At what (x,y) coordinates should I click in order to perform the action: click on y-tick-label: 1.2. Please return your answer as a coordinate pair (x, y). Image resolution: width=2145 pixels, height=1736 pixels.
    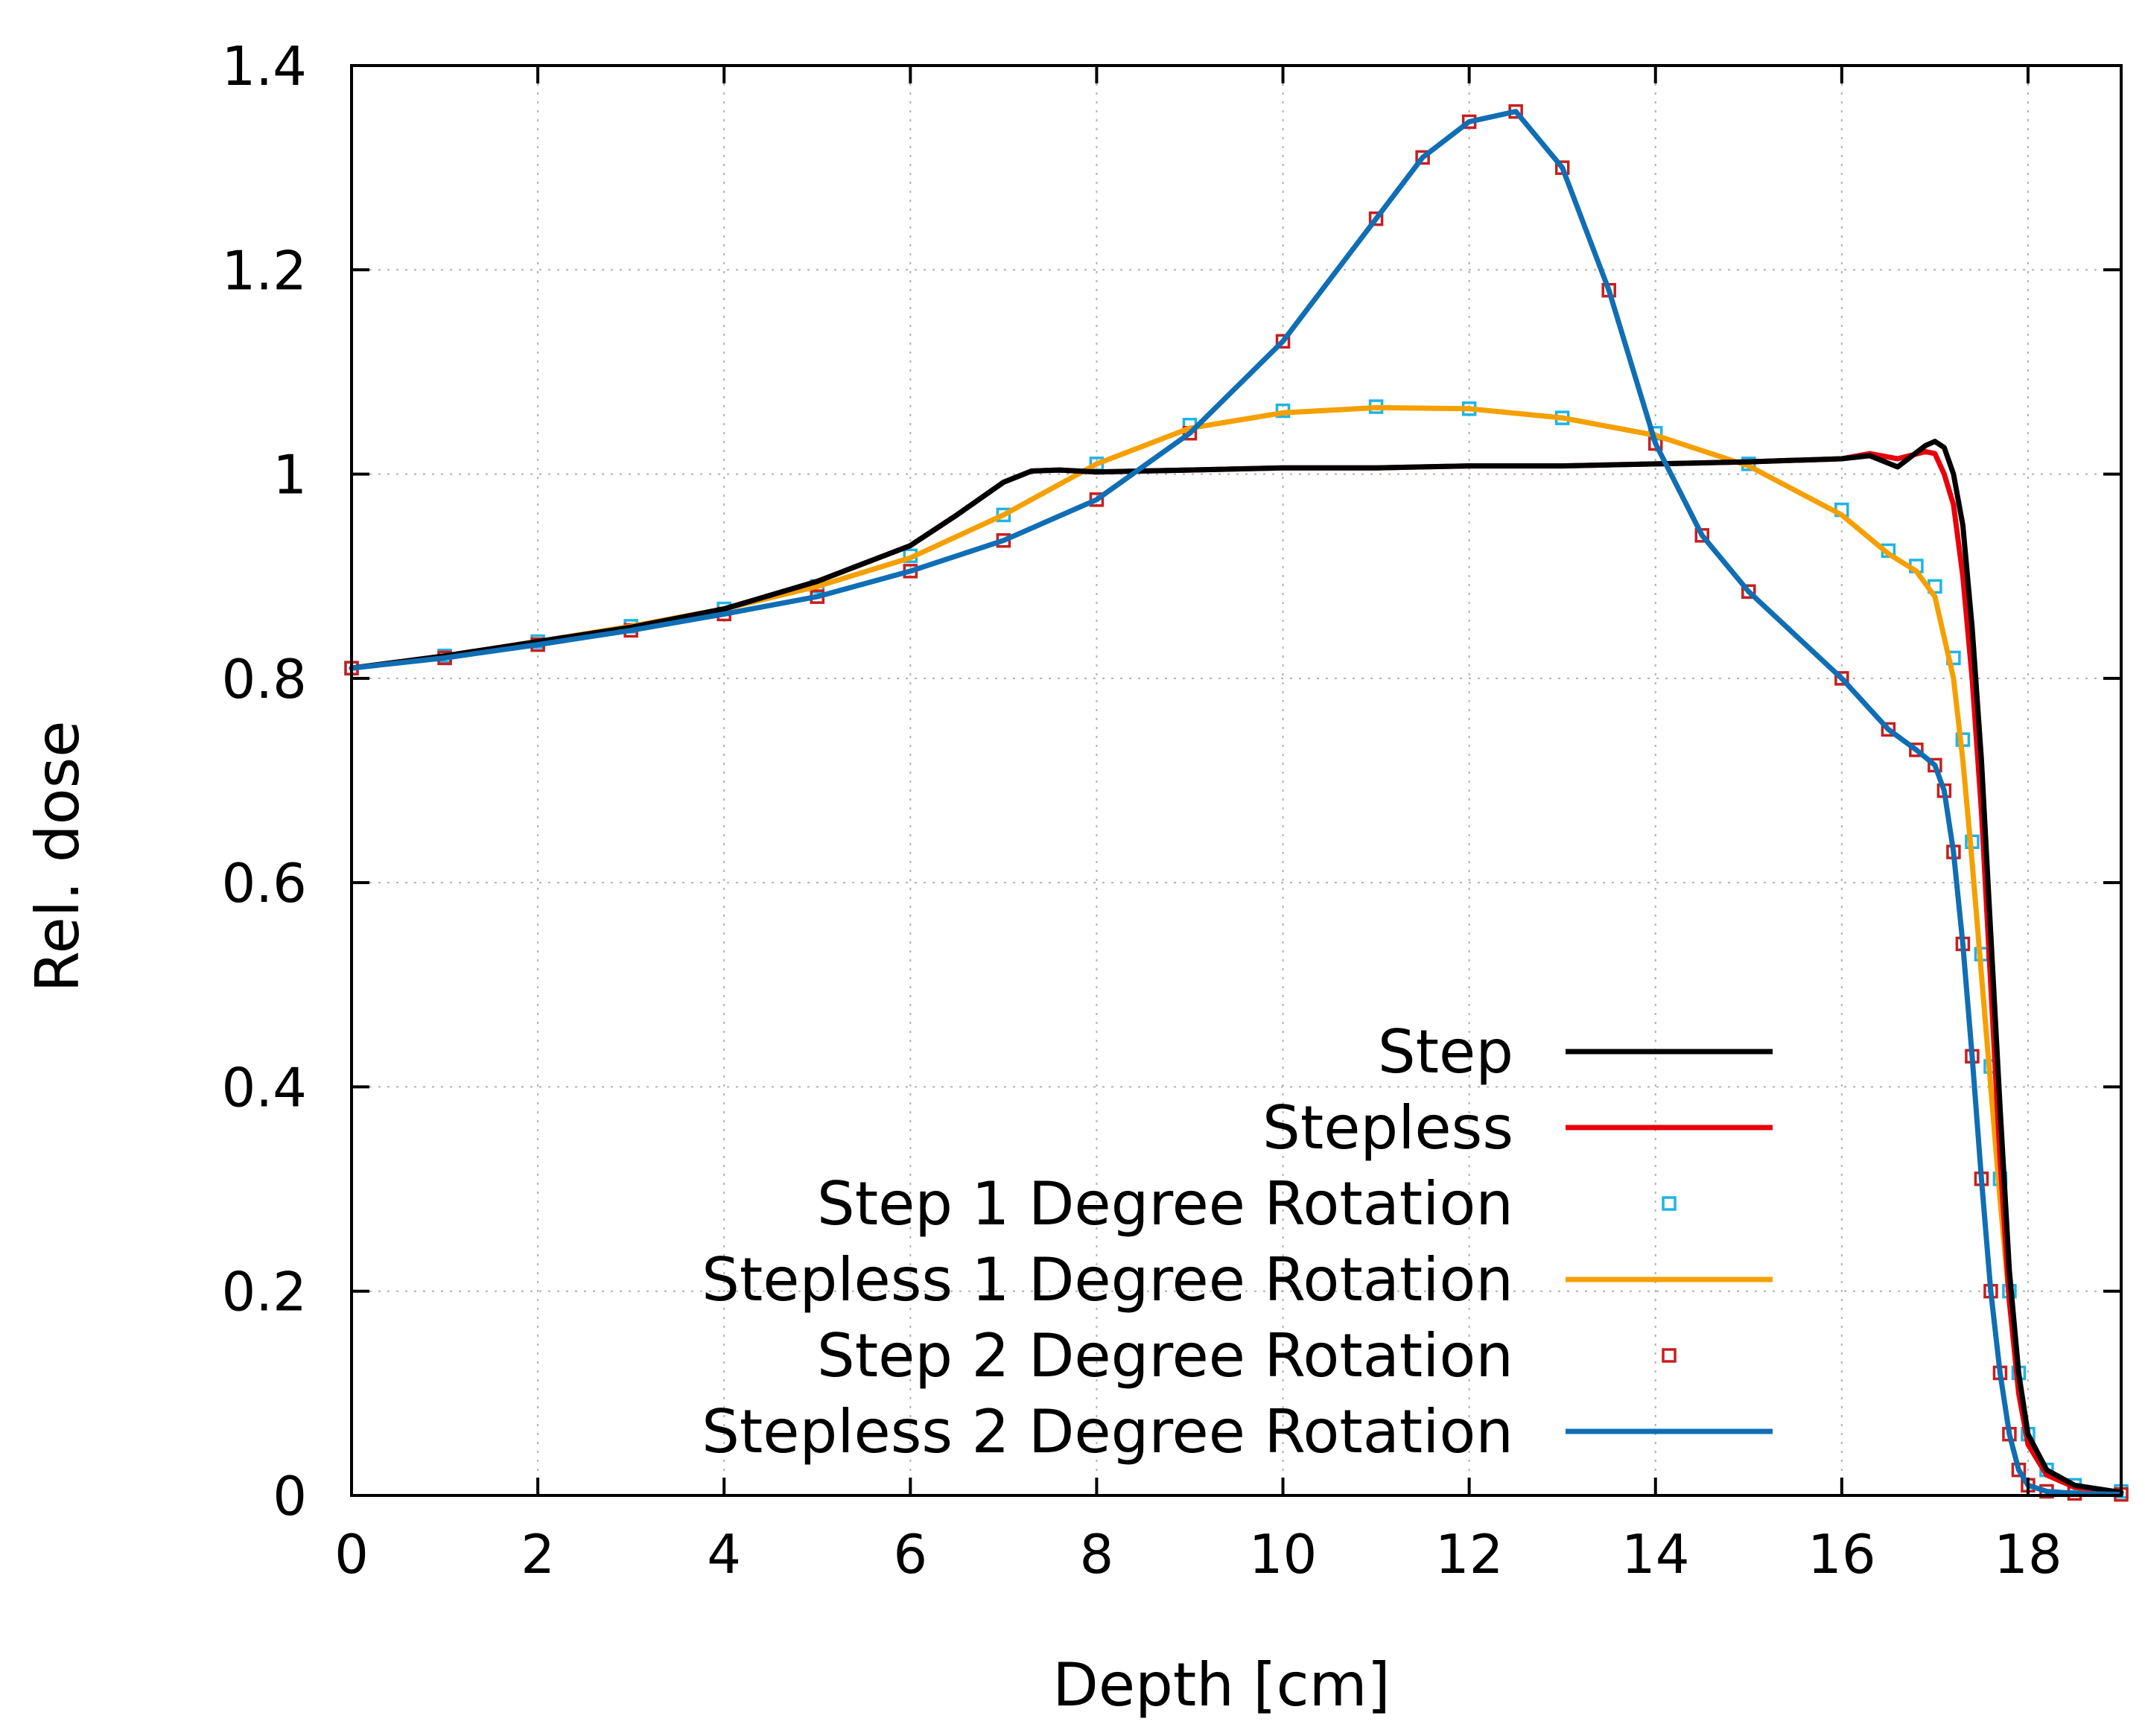
    Looking at the image, I should click on (264, 270).